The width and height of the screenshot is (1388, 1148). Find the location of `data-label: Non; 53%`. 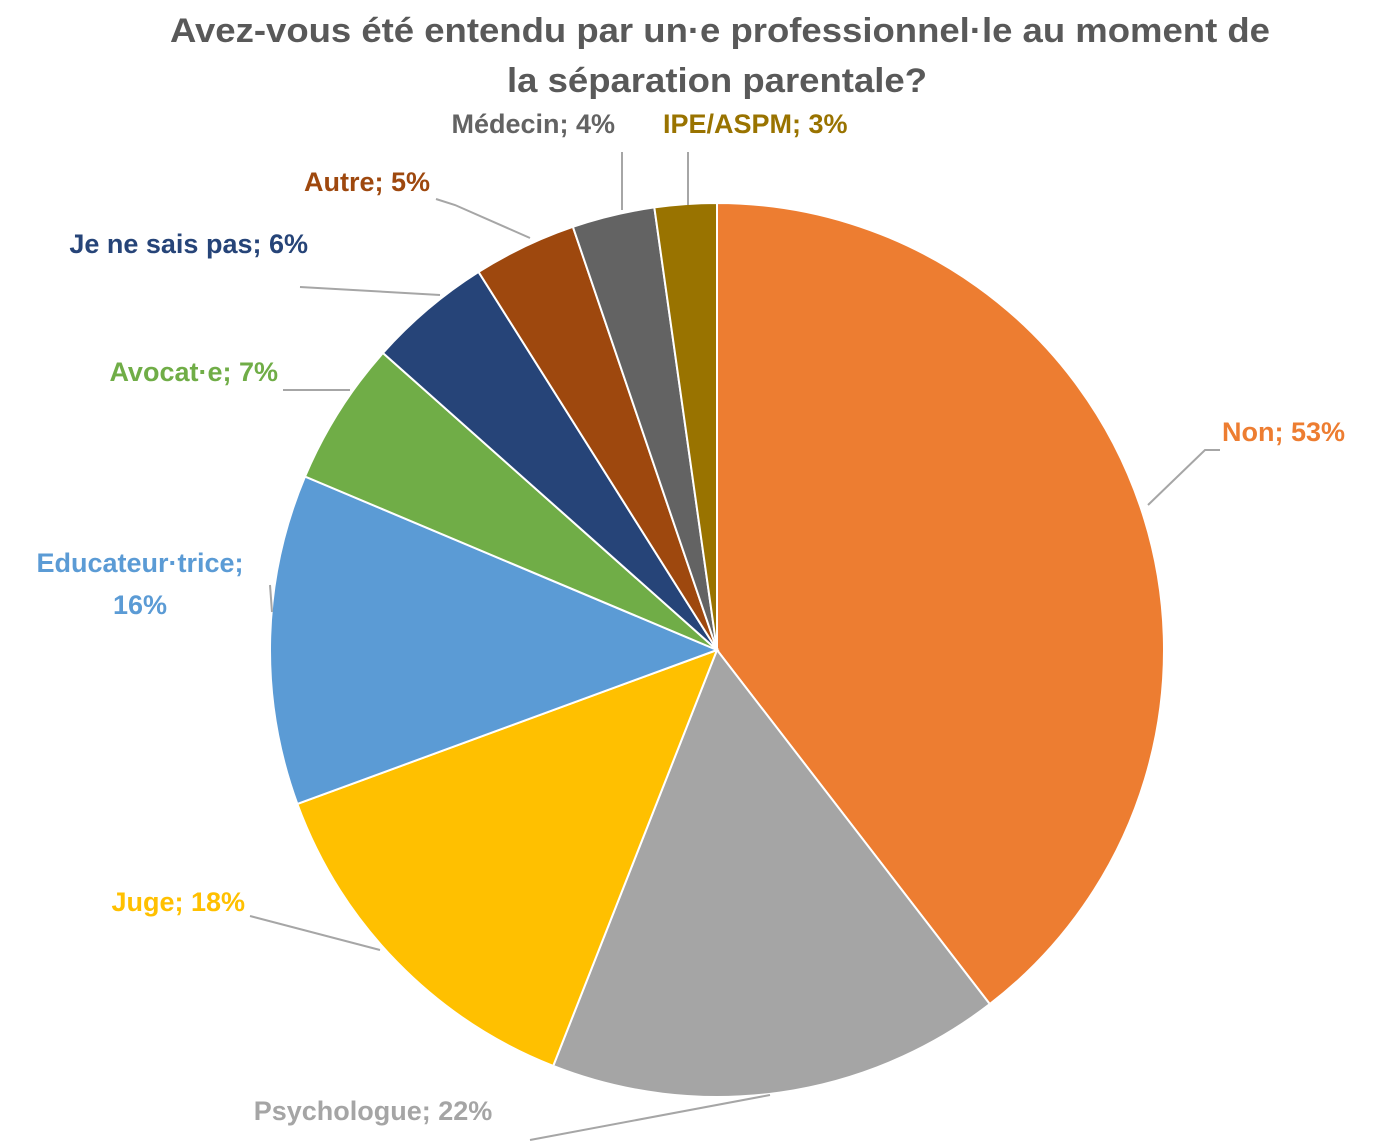

data-label: Non; 53% is located at coordinates (1283, 432).